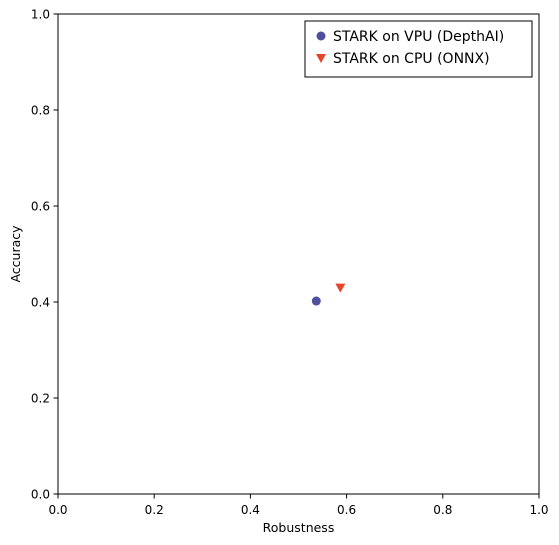 The width and height of the screenshot is (559, 545). I want to click on x-tick-label: 0.2, so click(154, 510).